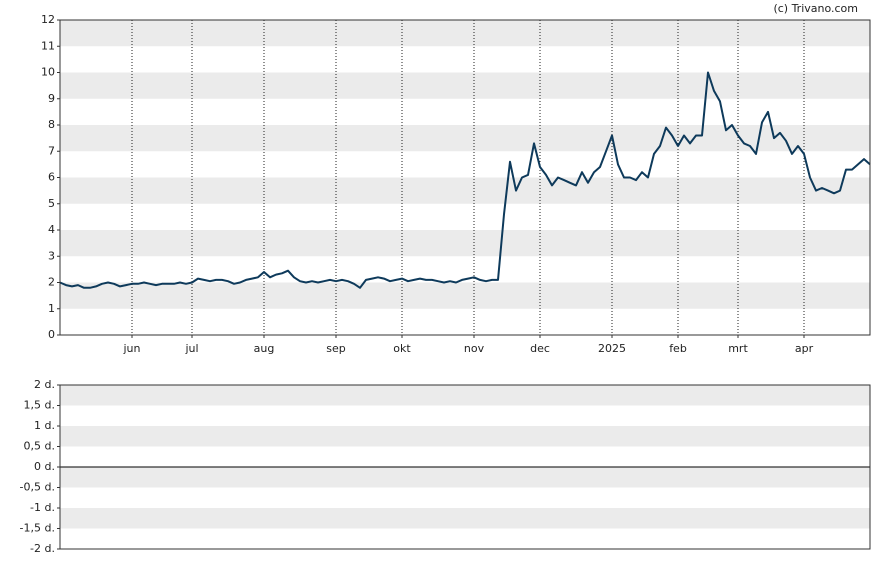 Image resolution: width=888 pixels, height=565 pixels. I want to click on y-tick-label: -0,5 d., so click(37, 487).